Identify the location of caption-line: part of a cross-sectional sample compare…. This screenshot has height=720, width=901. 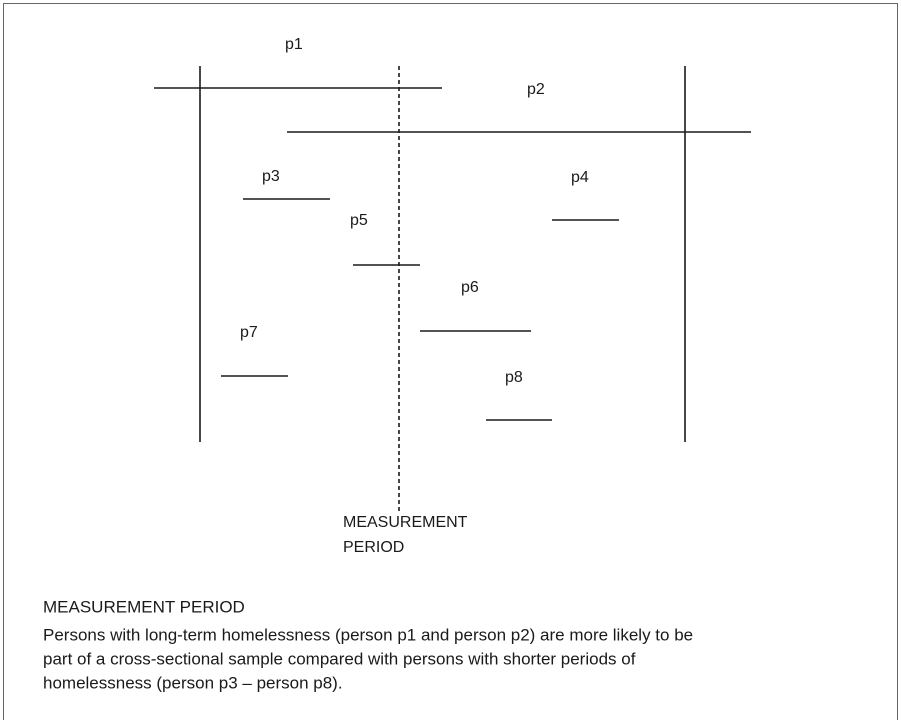
(339, 658).